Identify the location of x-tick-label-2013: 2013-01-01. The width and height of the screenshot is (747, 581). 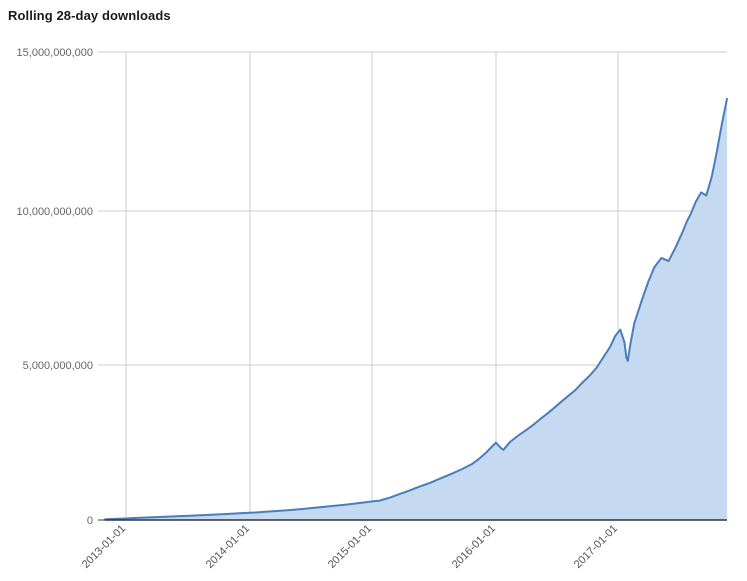
(104, 547).